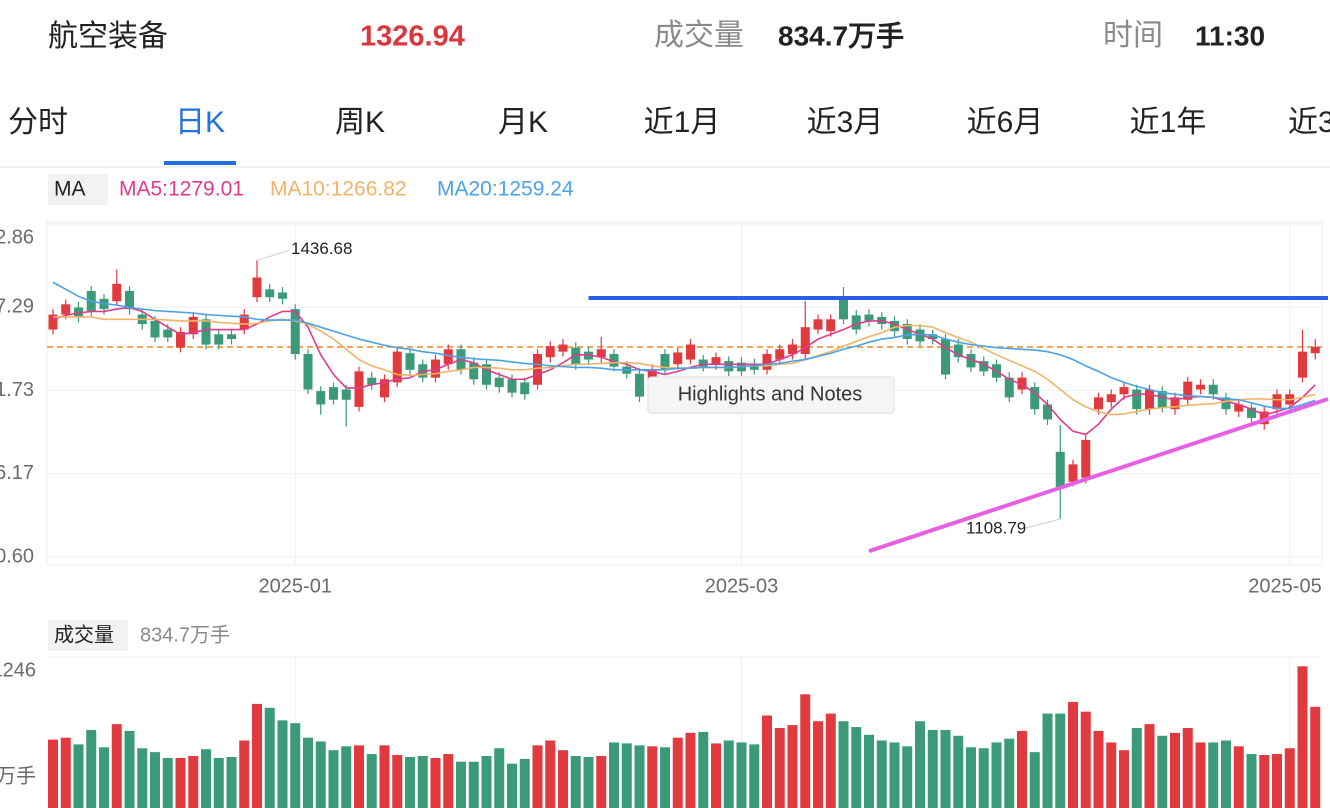 The height and width of the screenshot is (808, 1330). I want to click on y-tick-label: 1271.73, so click(17, 390).